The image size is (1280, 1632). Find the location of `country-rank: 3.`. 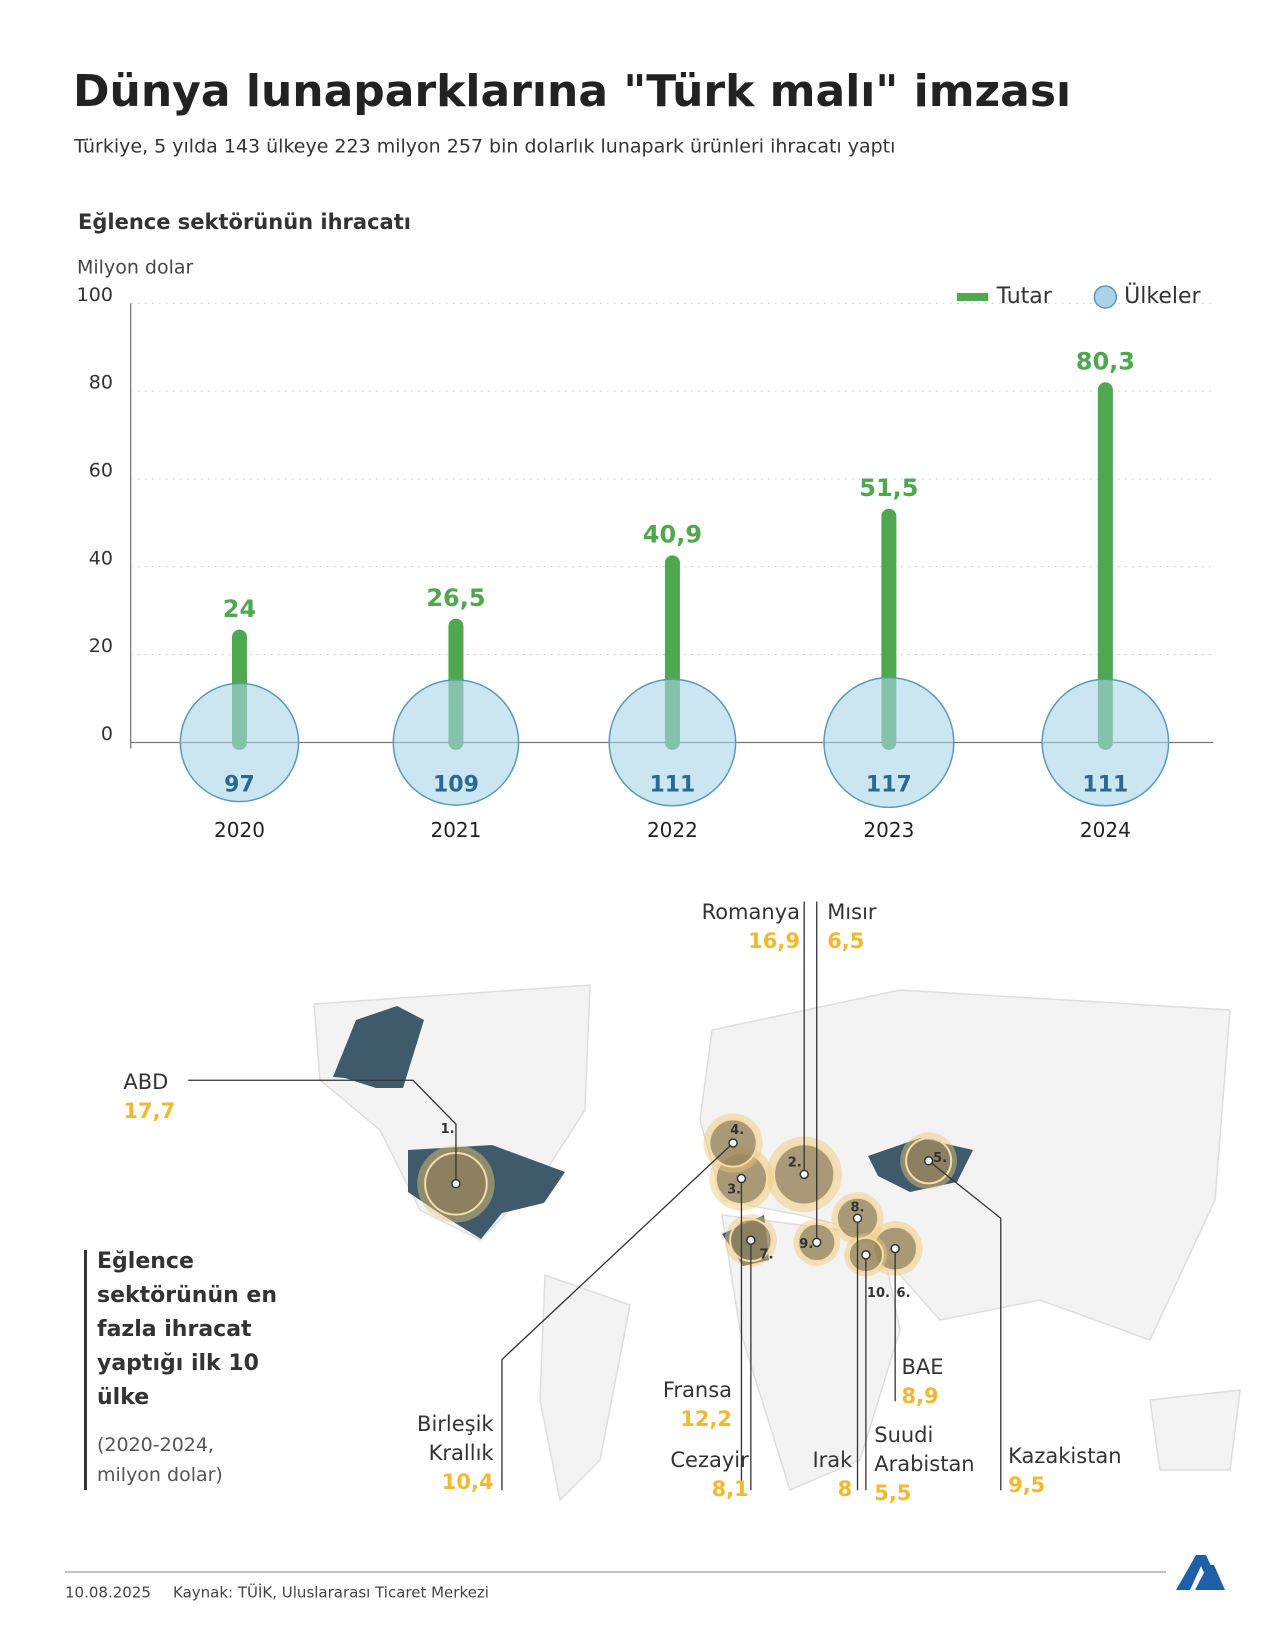

country-rank: 3. is located at coordinates (734, 1190).